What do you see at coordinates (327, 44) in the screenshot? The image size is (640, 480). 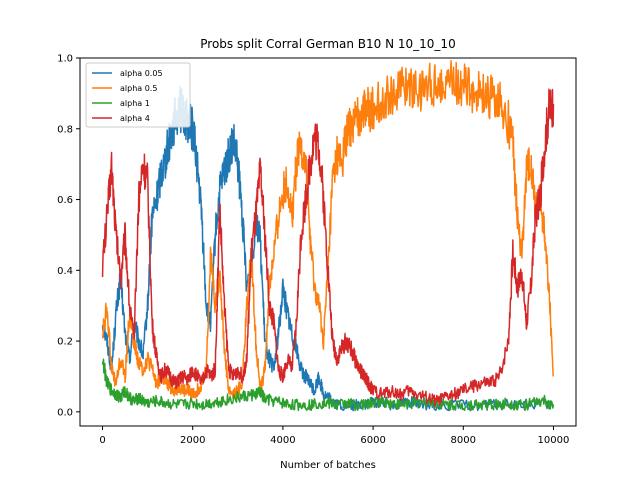 I see `chart-title: Probs split Corral German B10 N 10_10_10` at bounding box center [327, 44].